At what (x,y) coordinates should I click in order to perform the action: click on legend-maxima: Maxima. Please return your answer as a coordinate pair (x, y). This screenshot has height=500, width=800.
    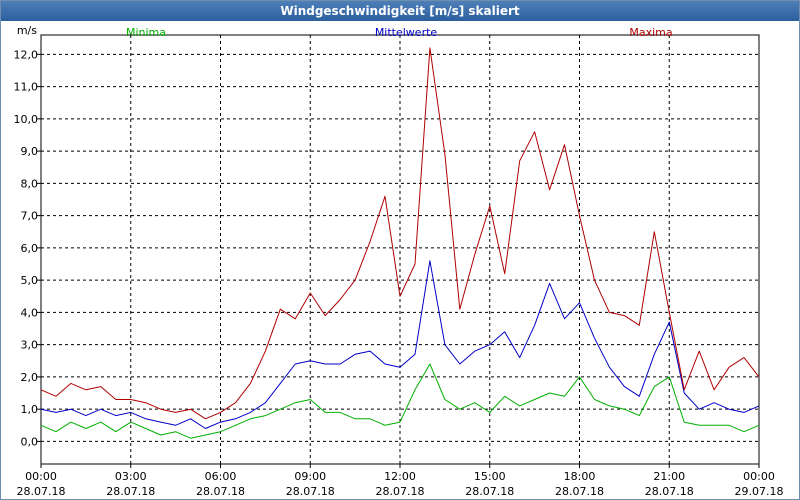
    Looking at the image, I should click on (650, 32).